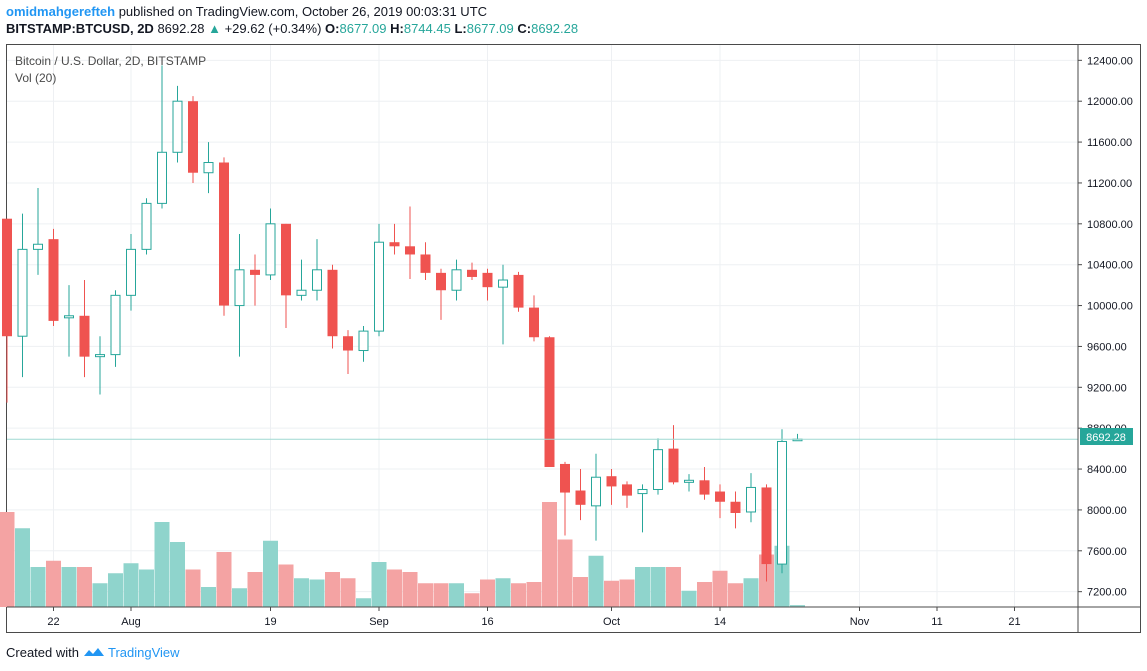 This screenshot has height=671, width=1147. I want to click on time-tick-label: 19, so click(270, 622).